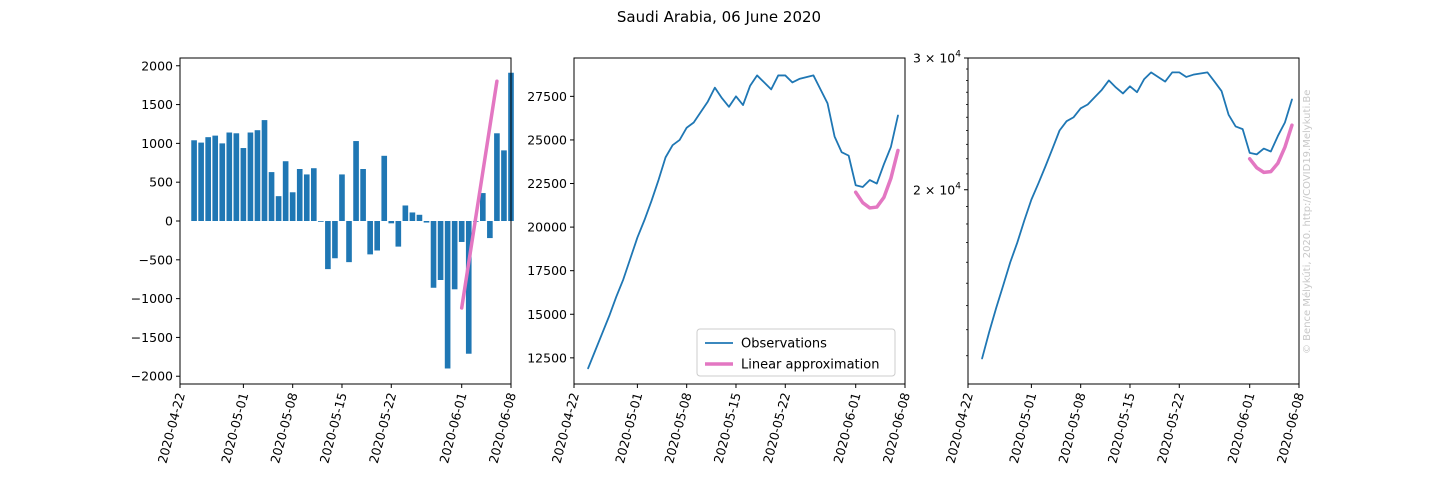 The height and width of the screenshot is (480, 1440). What do you see at coordinates (156, 259) in the screenshot?
I see `y-tick-label: −500` at bounding box center [156, 259].